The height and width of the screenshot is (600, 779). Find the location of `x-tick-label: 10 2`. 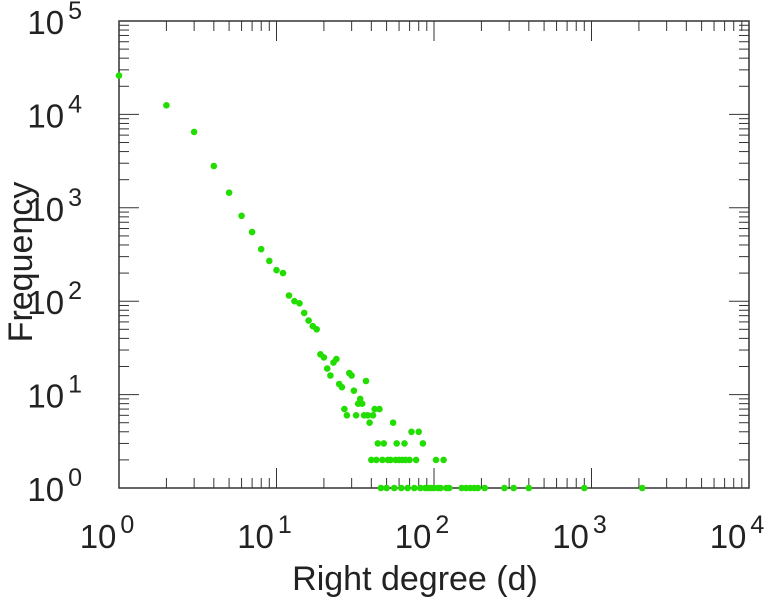

x-tick-label: 10 2 is located at coordinates (422, 533).